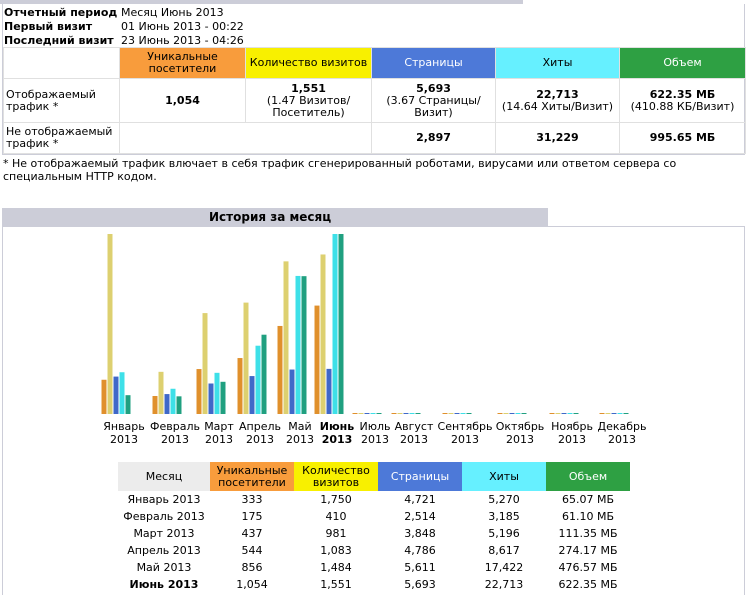 This screenshot has width=751, height=595. What do you see at coordinates (420, 550) in the screenshot?
I see `pages-cell: 4,786` at bounding box center [420, 550].